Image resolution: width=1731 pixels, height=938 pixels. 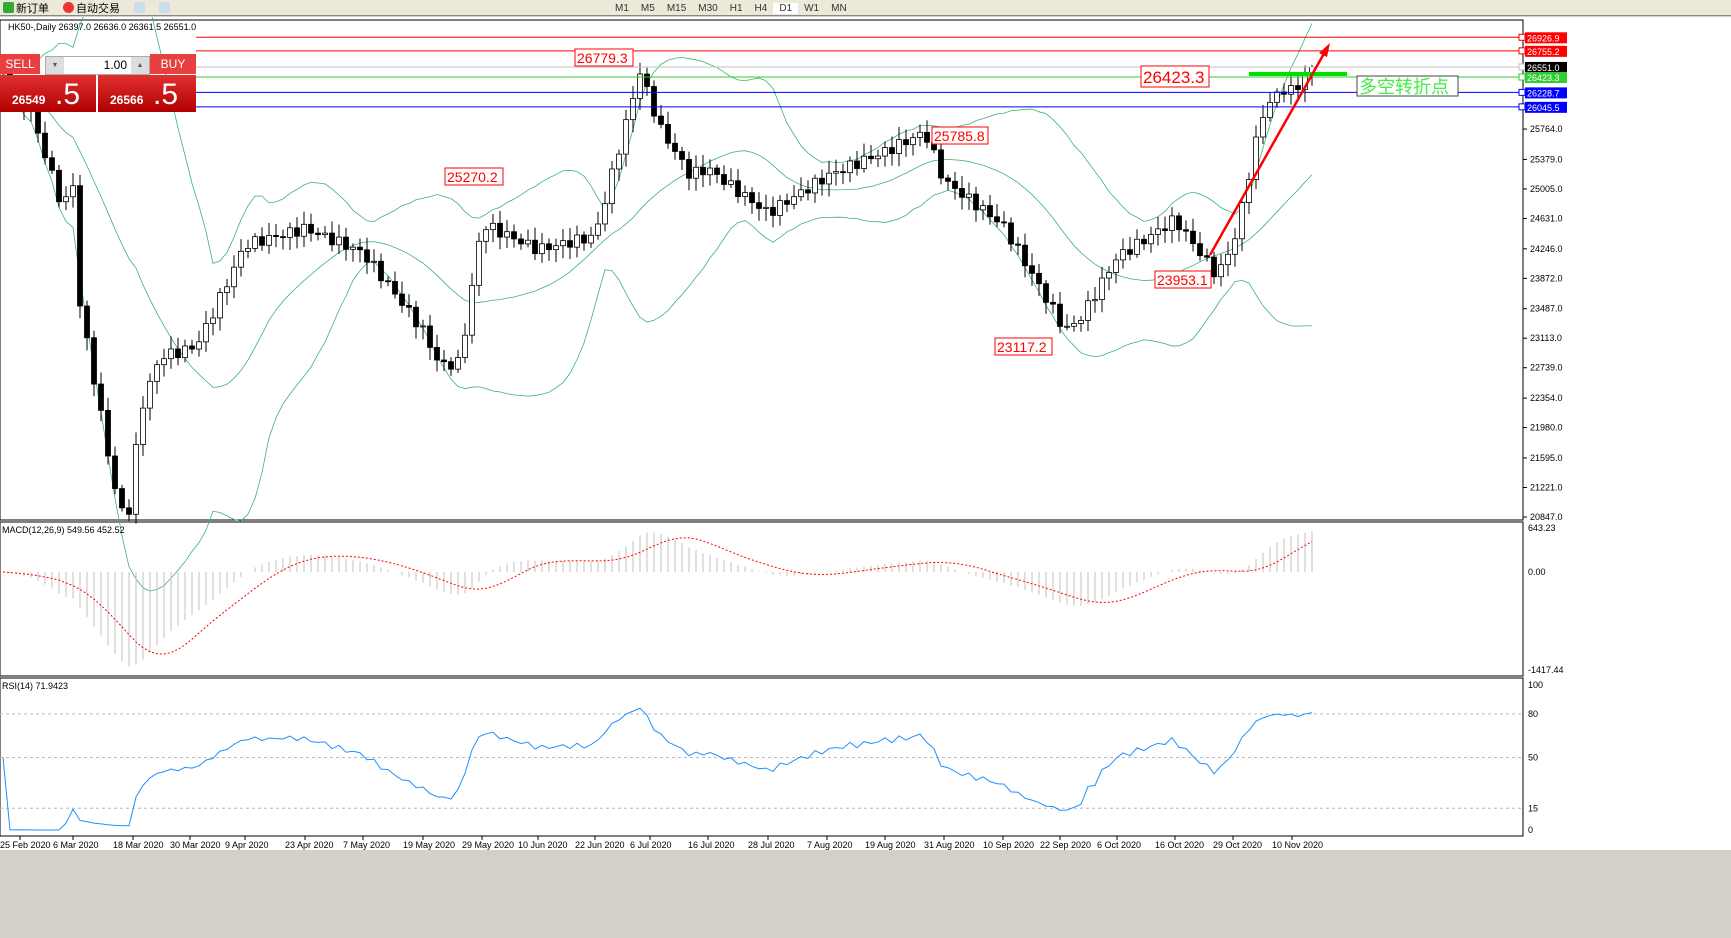 I want to click on lots-field: ▼ 1.00 ▲, so click(x=97, y=65).